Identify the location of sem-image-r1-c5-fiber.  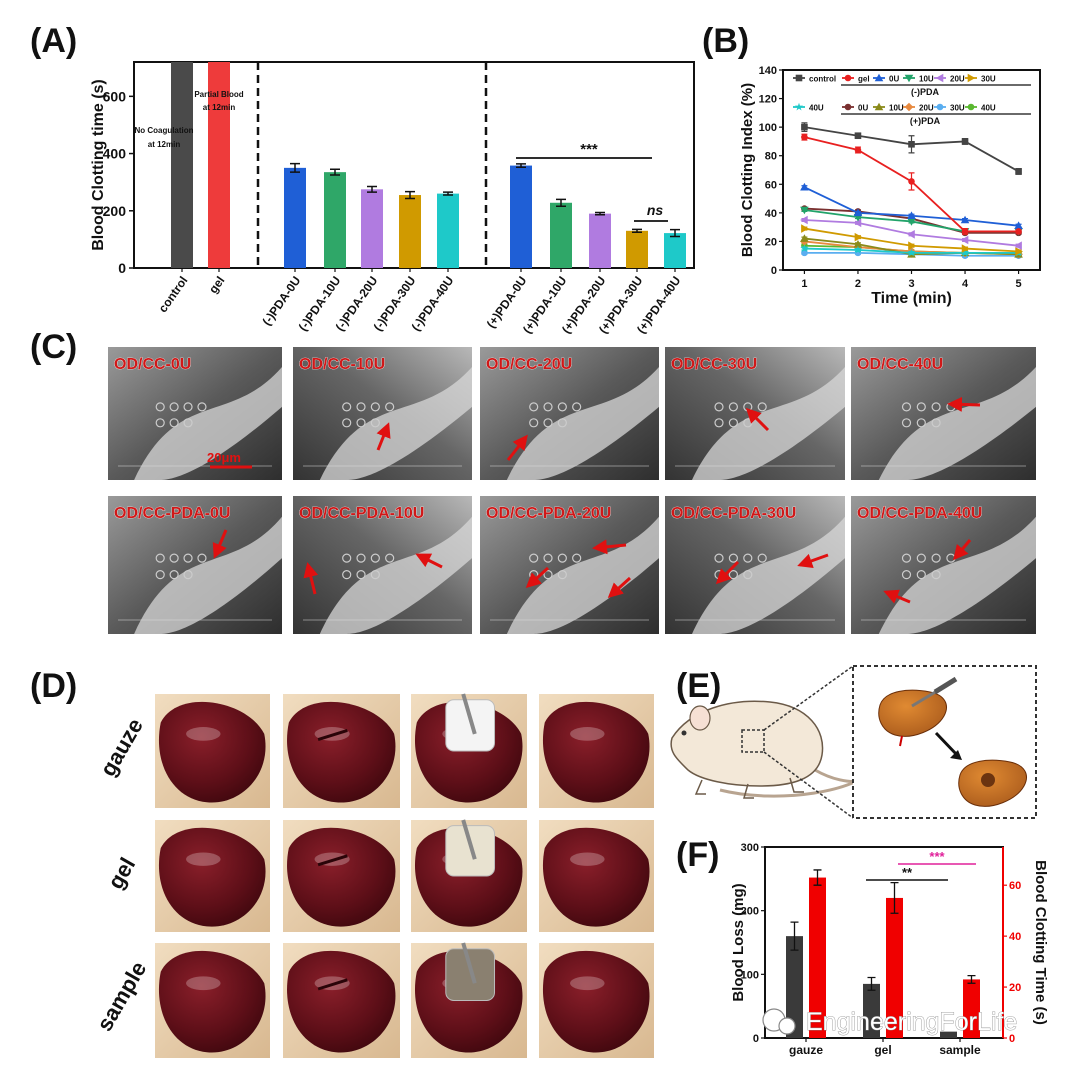
(957, 423).